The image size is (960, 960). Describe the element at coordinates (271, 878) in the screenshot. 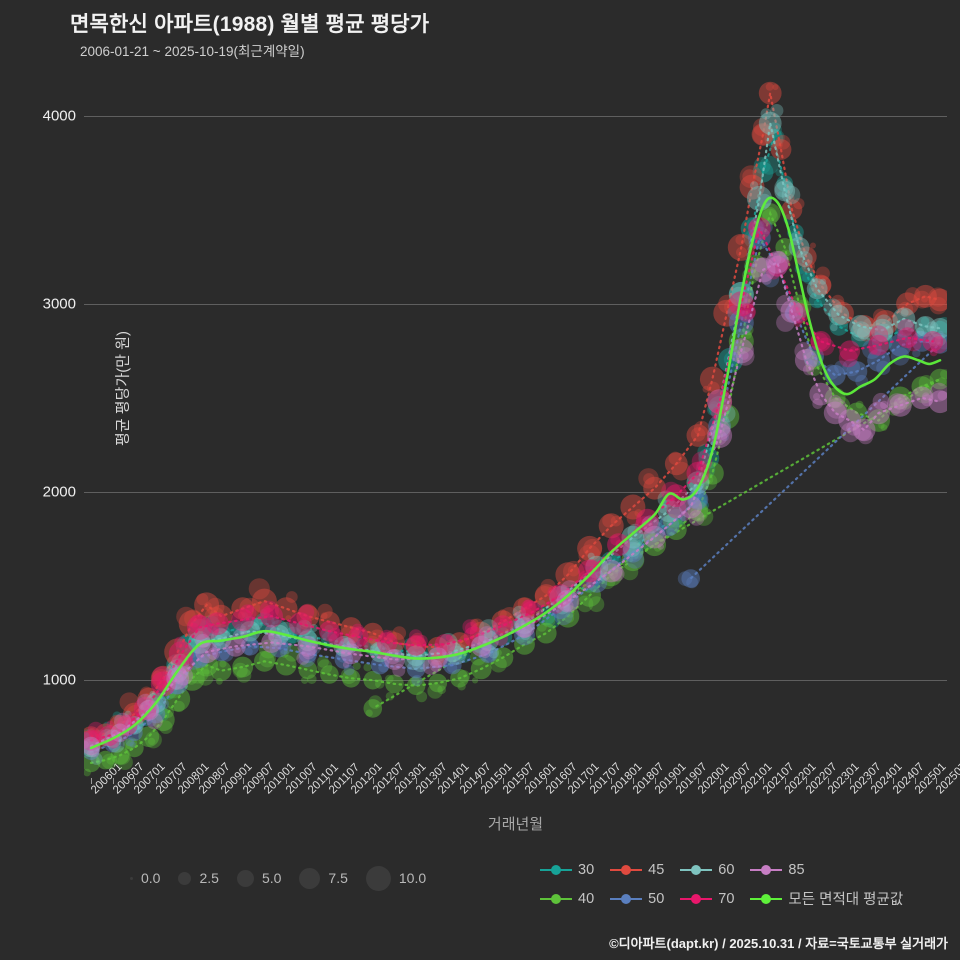

I see `size-legend-label: 5.0` at that location.